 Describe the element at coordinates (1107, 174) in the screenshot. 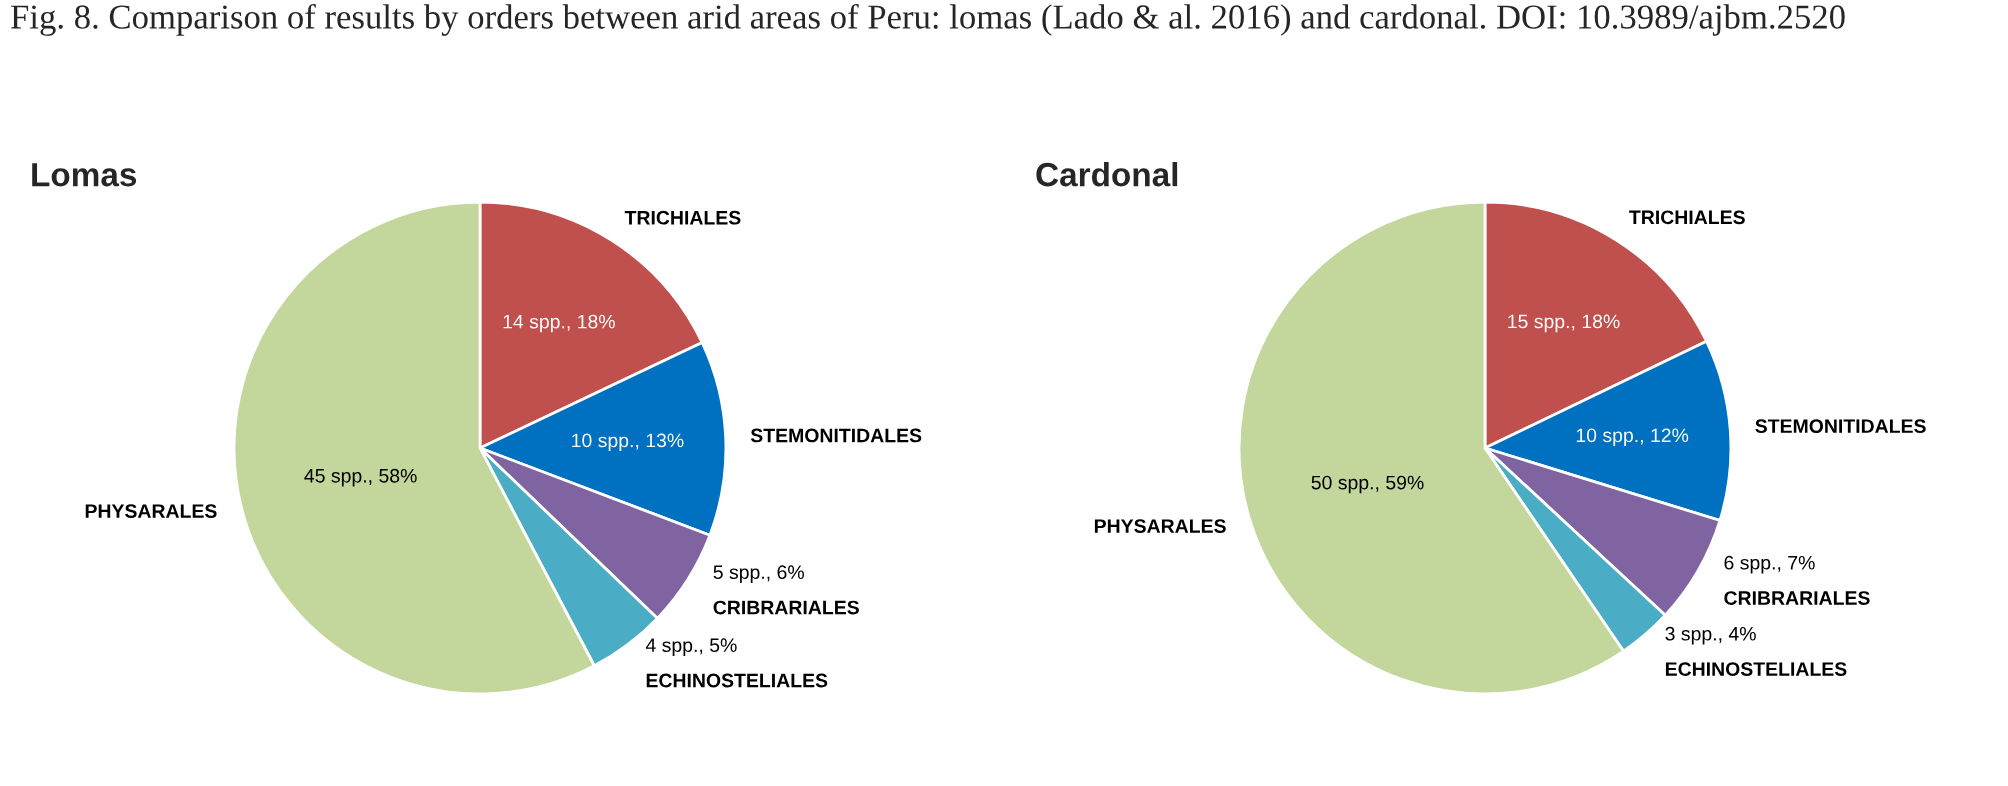

I see `chart-title: Cardonal` at that location.